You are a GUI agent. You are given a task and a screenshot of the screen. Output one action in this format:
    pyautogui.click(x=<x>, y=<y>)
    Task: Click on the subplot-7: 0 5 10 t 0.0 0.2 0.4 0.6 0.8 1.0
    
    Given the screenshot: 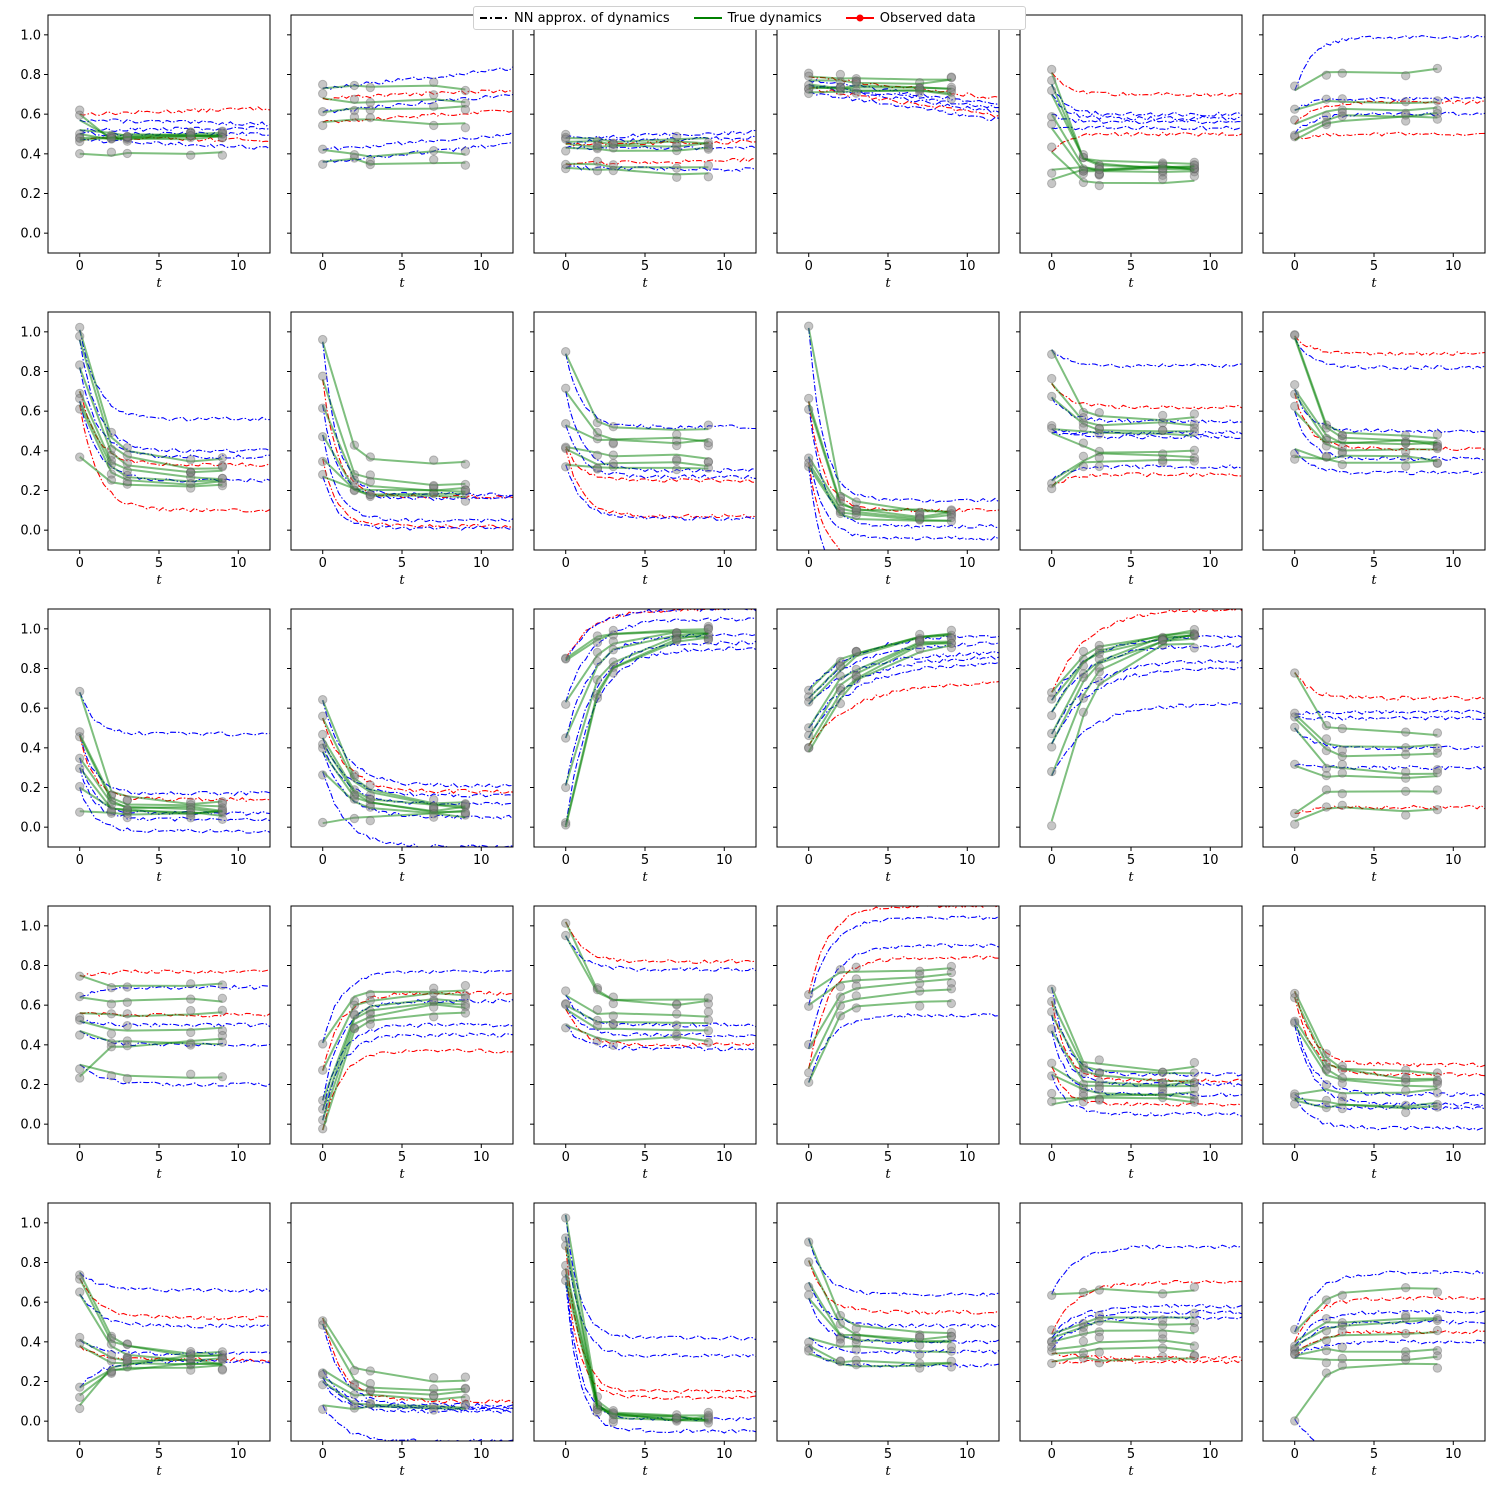 What is the action you would take?
    pyautogui.click(x=145, y=449)
    